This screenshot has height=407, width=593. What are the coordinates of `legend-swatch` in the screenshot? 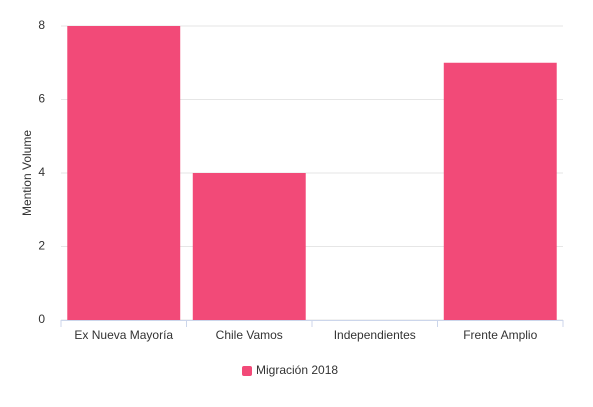 It's located at (247, 371).